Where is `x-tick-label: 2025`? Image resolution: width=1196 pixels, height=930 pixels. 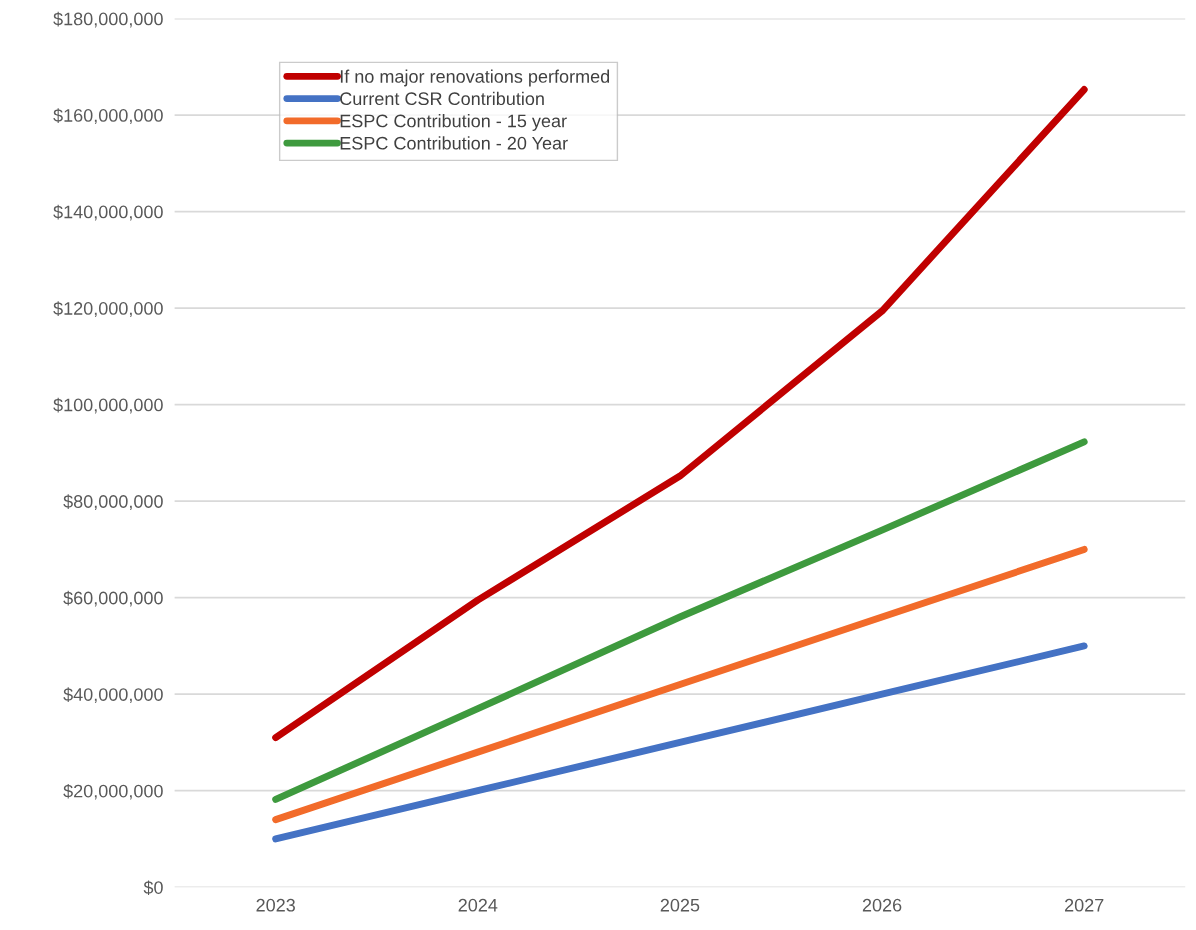 x-tick-label: 2025 is located at coordinates (680, 905).